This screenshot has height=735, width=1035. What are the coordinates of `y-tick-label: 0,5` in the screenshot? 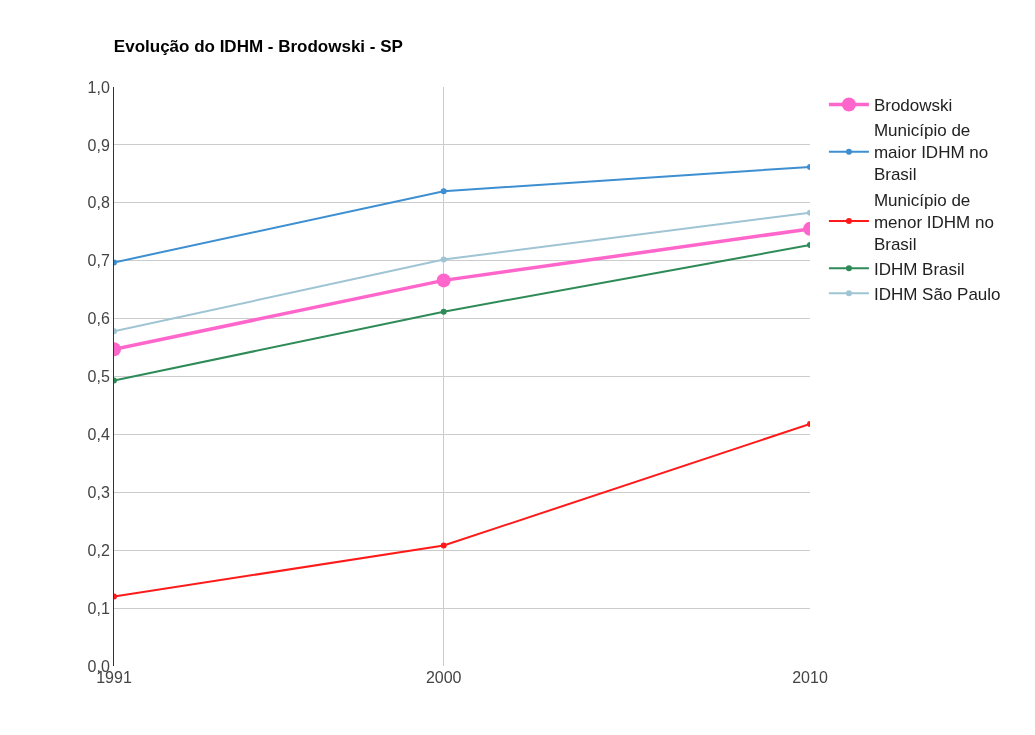 It's located at (98, 377).